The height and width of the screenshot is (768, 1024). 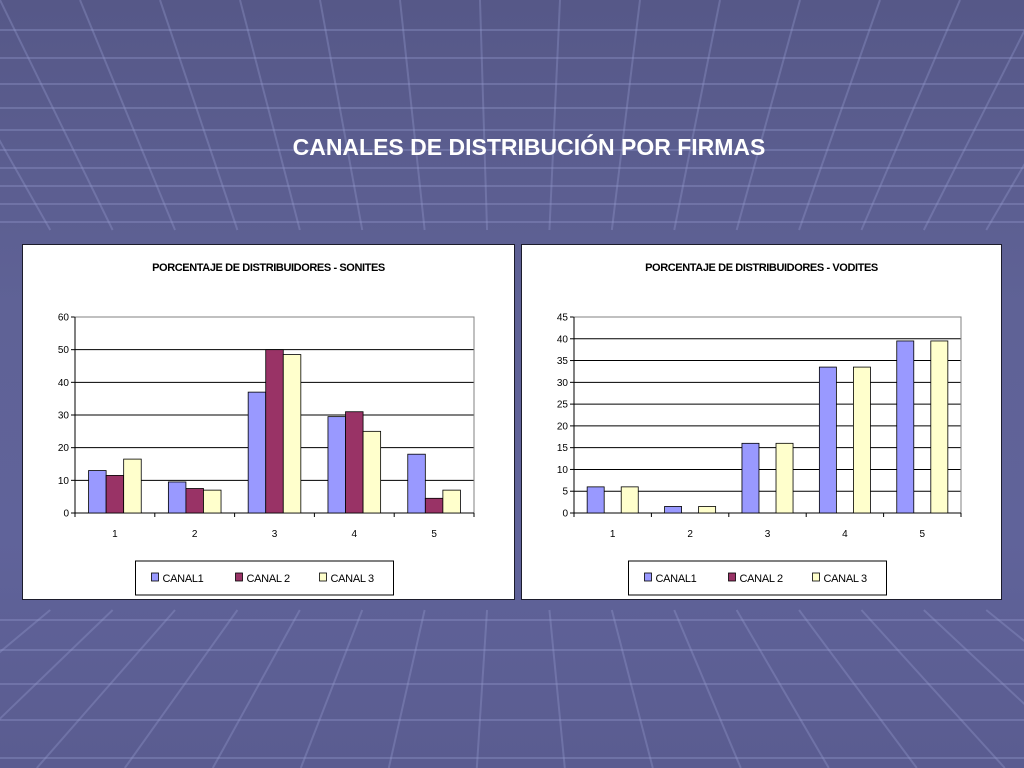 I want to click on y-tick-label: 45, so click(x=563, y=318).